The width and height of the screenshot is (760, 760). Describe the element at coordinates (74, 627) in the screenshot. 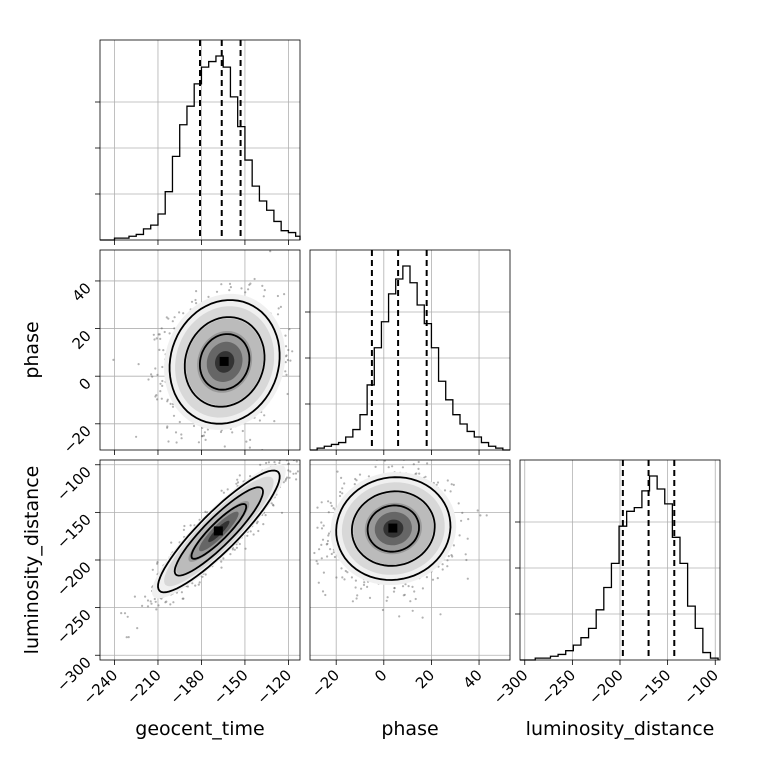

I see `y-tick-label: −250` at that location.